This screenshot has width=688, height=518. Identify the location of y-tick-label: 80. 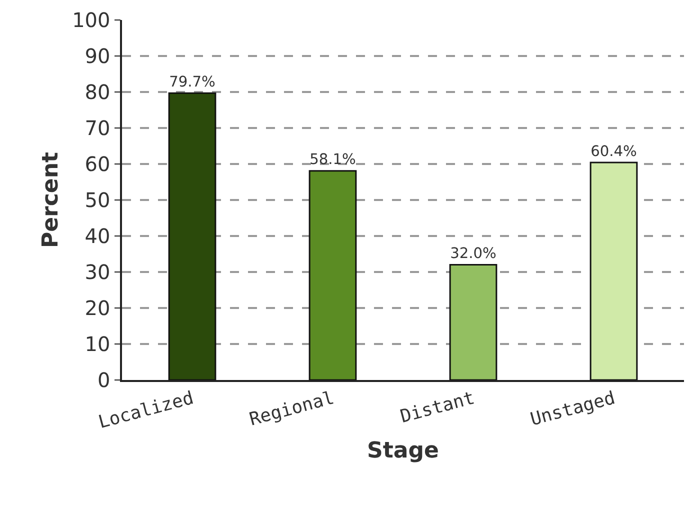
(97, 92).